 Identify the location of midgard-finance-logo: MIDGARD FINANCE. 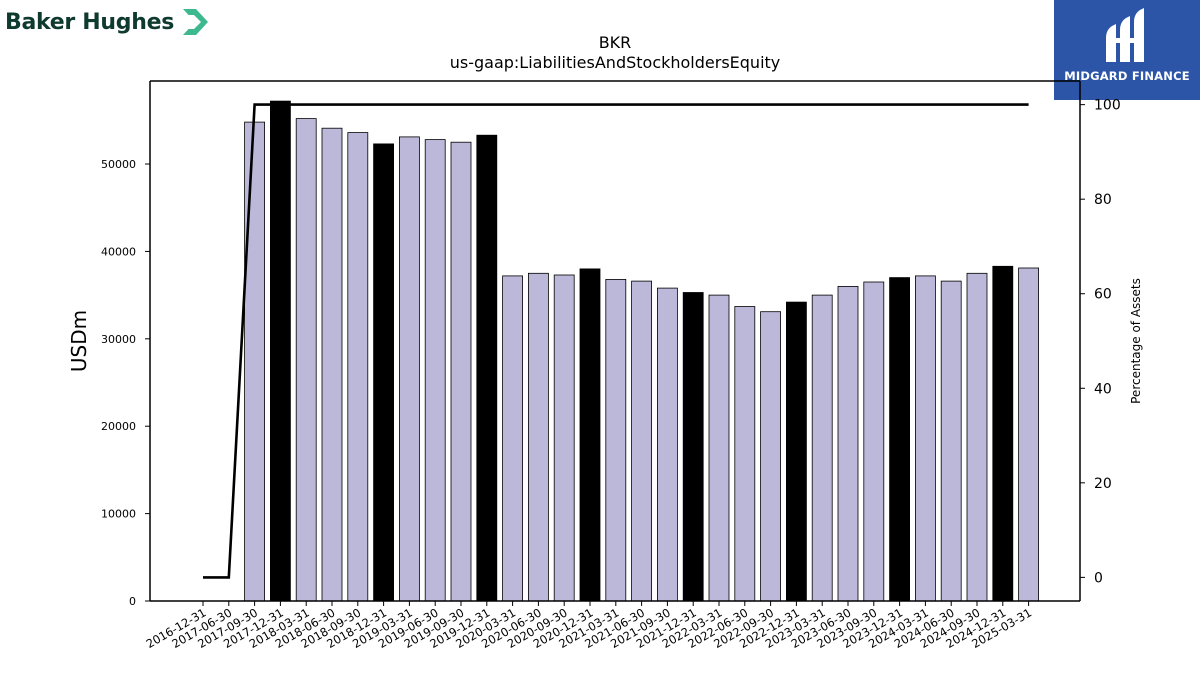
(1127, 50).